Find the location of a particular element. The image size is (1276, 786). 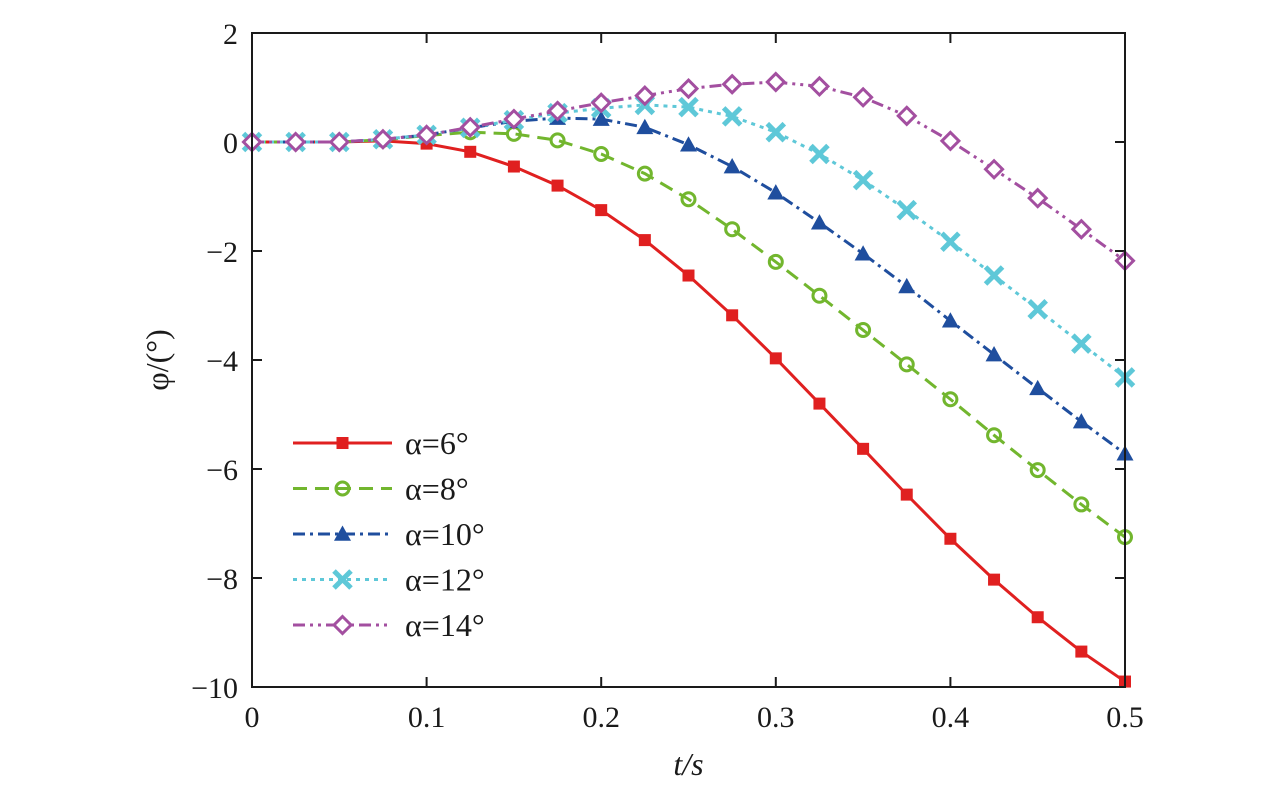

x-tick-label: 0.5 is located at coordinates (1125, 717).